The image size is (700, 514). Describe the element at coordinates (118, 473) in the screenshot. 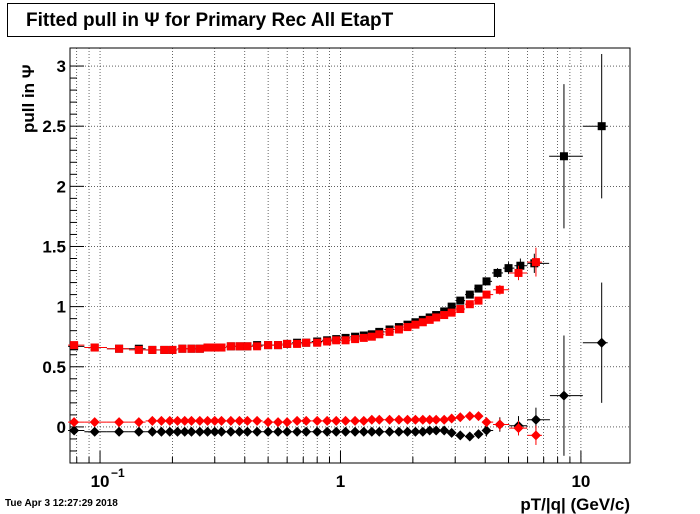

I see `x-tick-label-exponent: −1` at that location.